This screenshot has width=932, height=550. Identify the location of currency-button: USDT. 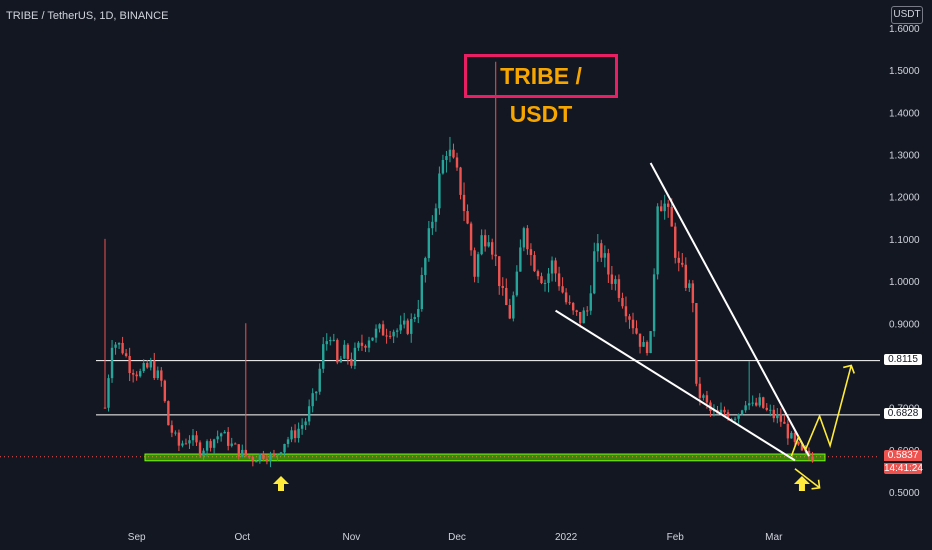
(907, 15).